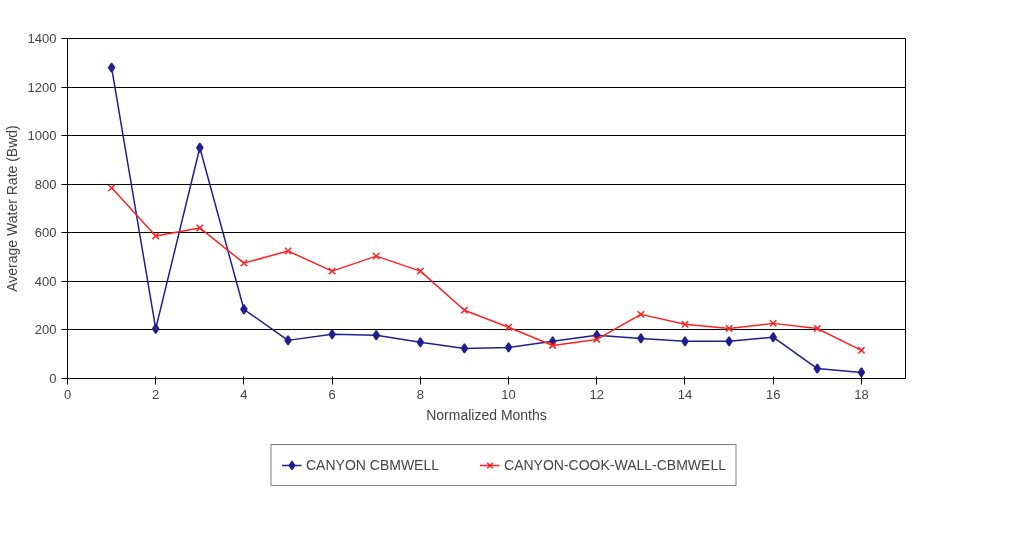 Image resolution: width=1032 pixels, height=559 pixels. What do you see at coordinates (685, 394) in the screenshot?
I see `x-tick-label: 14` at bounding box center [685, 394].